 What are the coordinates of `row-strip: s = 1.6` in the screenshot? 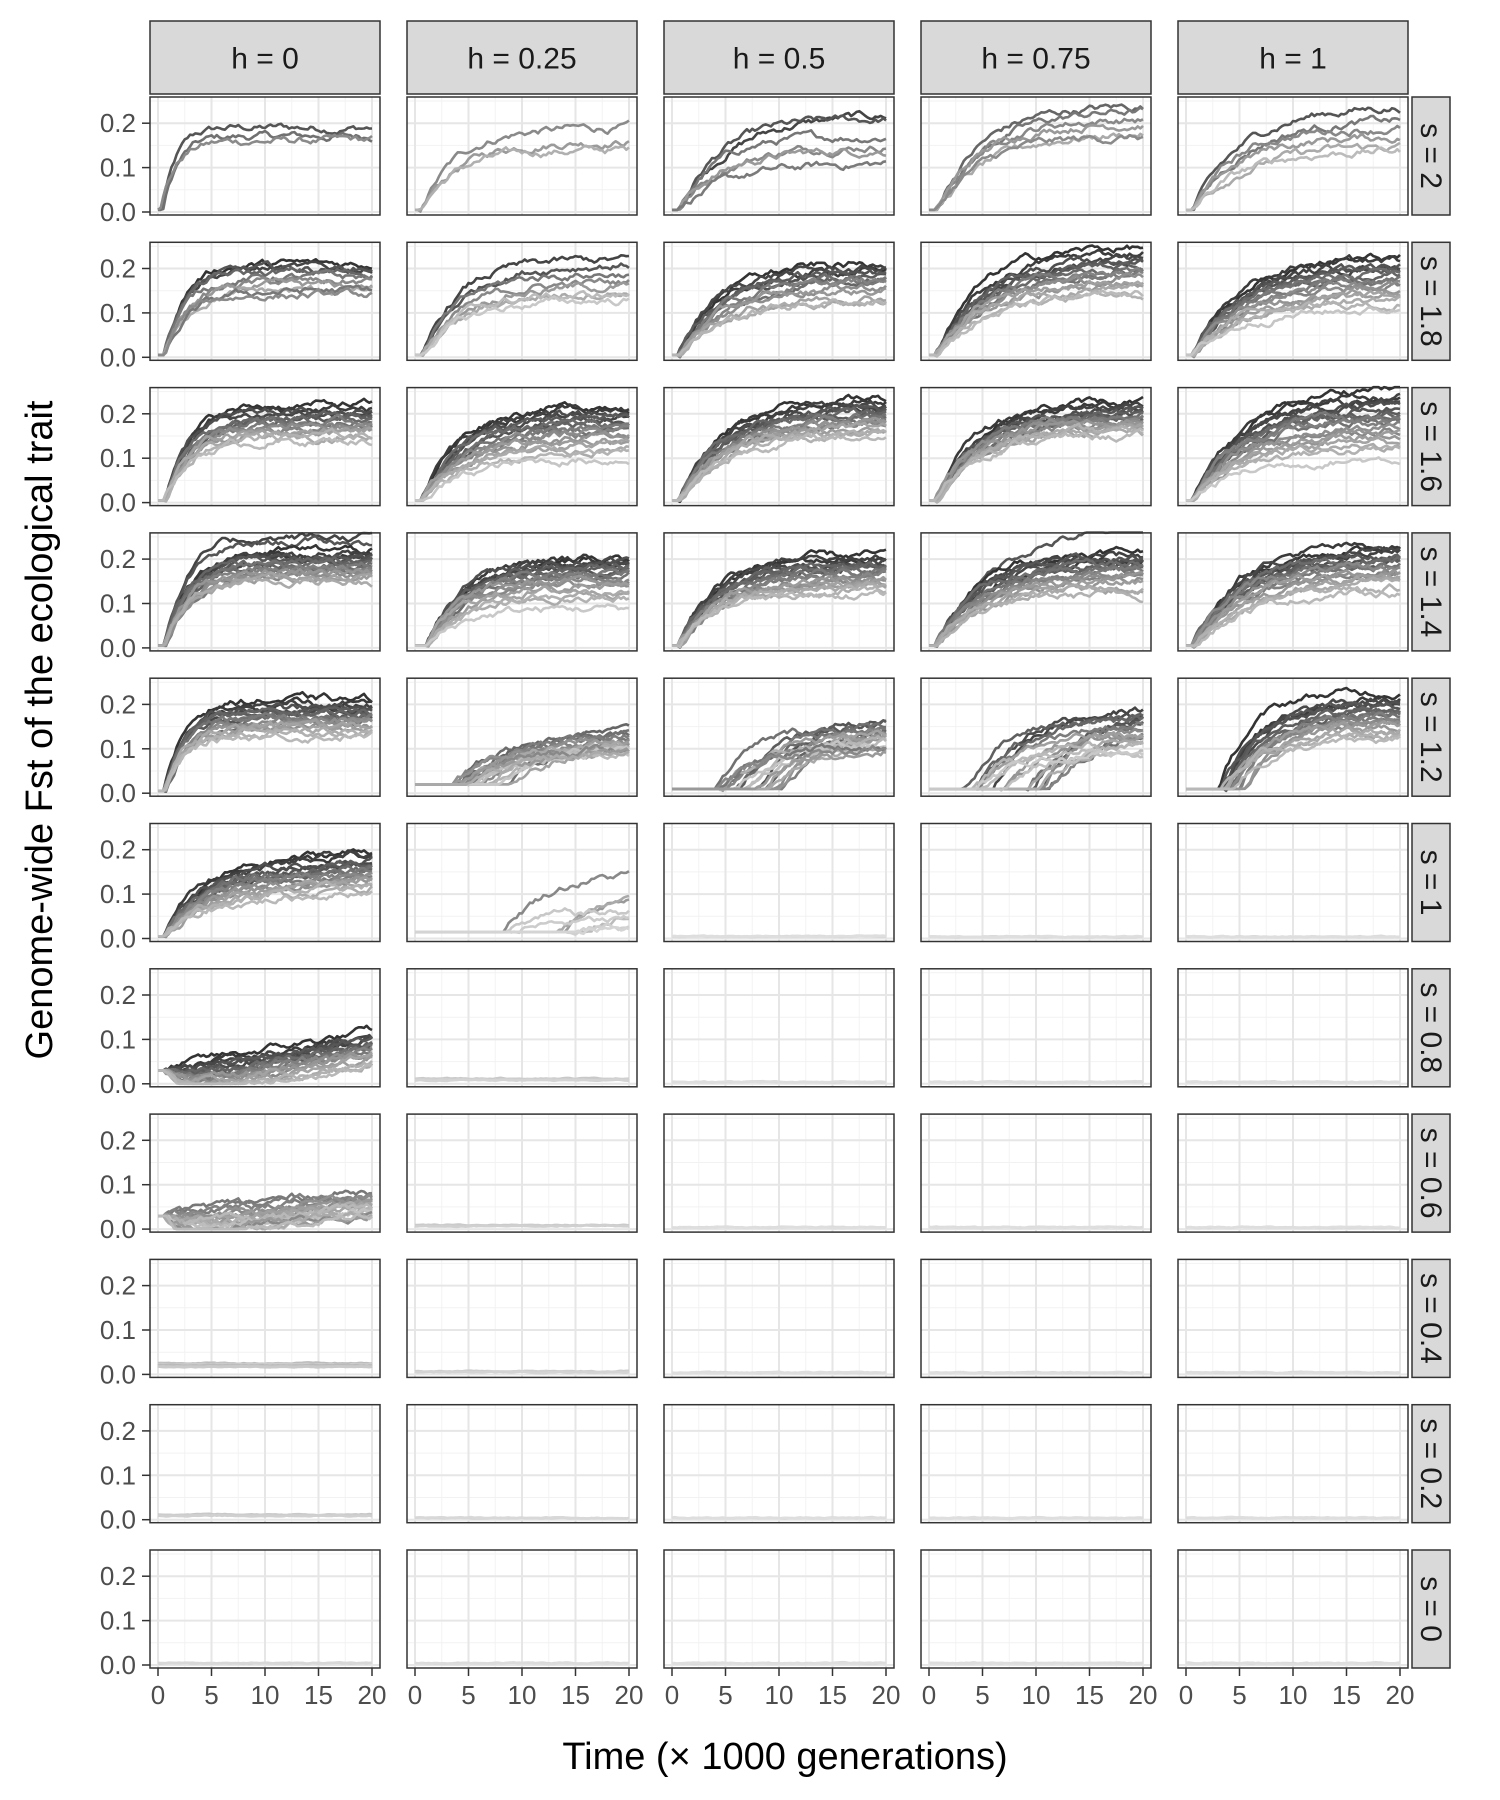 It's located at (1431, 446).